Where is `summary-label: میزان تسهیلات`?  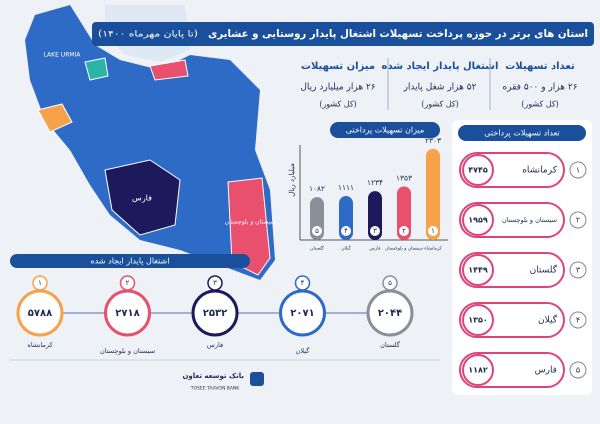
summary-label: میزان تسهیلات is located at coordinates (338, 66).